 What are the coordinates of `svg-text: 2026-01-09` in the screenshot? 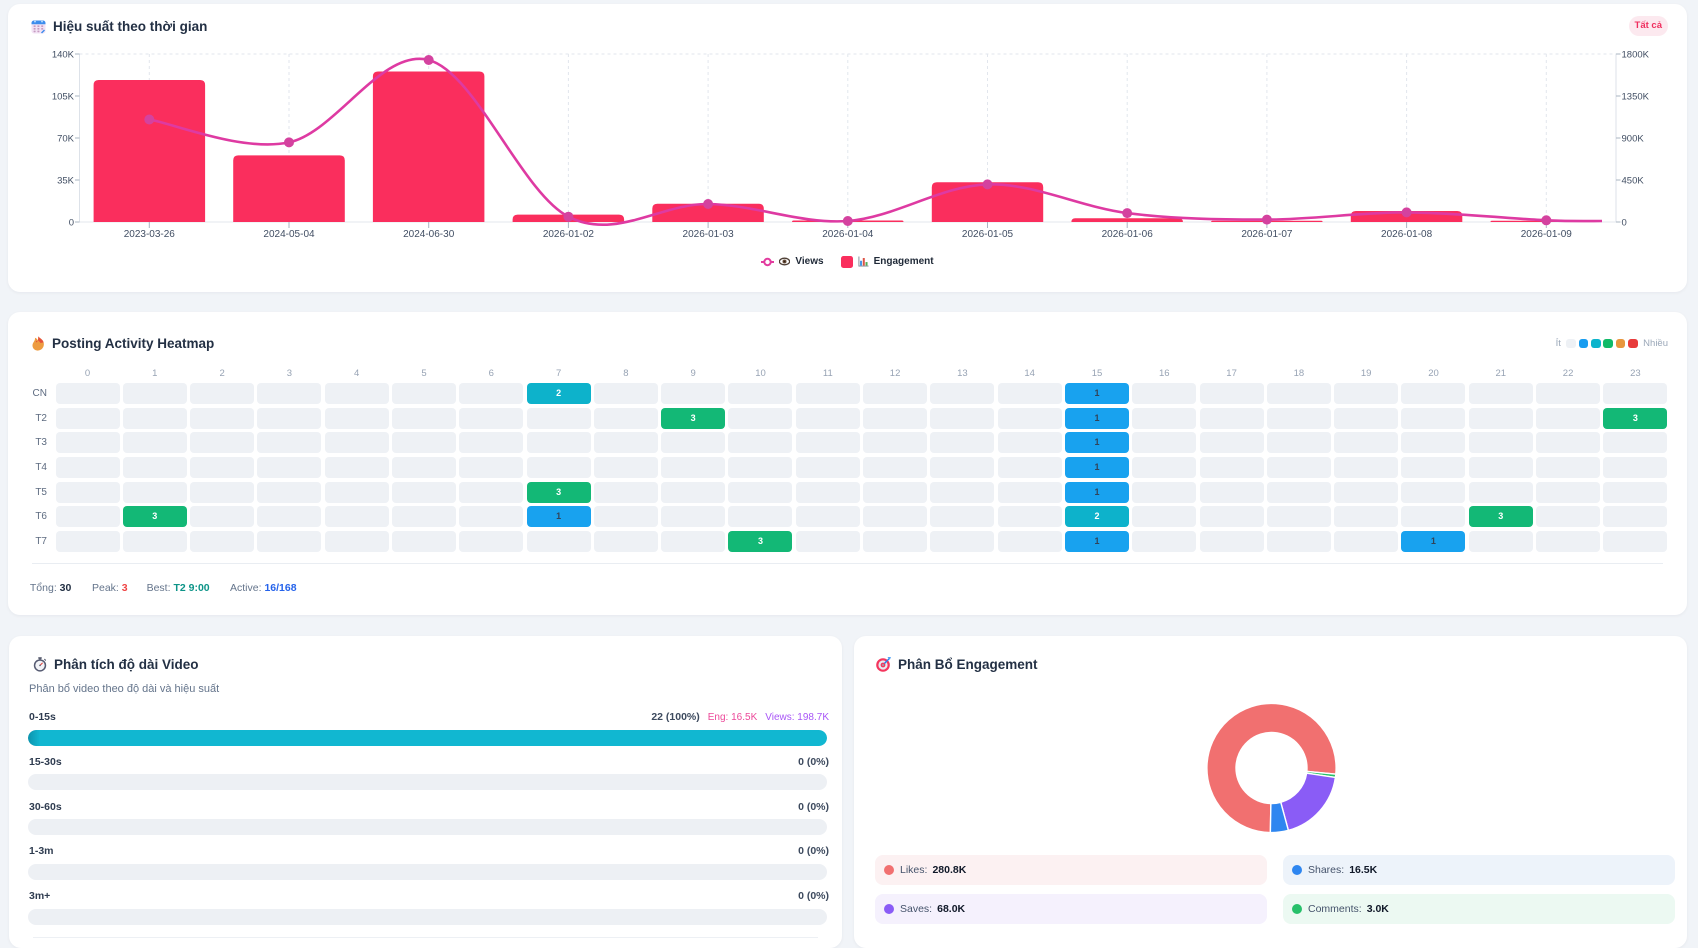 It's located at (1547, 234).